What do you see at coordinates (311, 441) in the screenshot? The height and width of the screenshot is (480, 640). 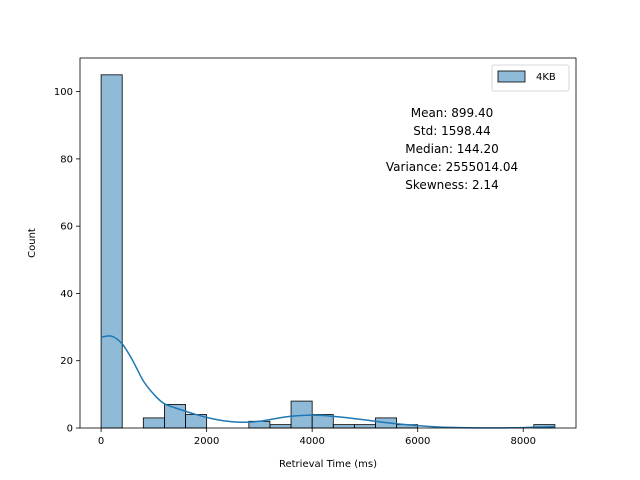 I see `x-tick-label-4000: 4000` at bounding box center [311, 441].